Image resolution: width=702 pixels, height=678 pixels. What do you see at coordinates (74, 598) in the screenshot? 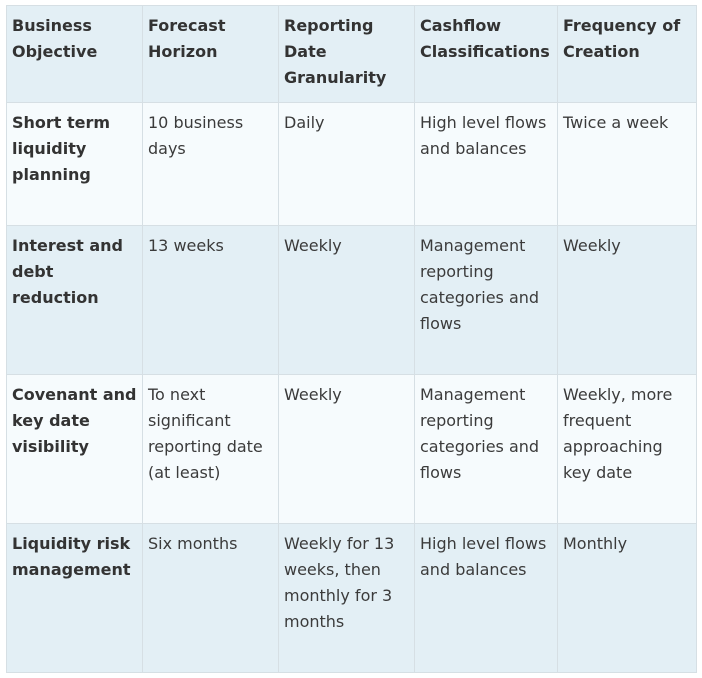
I see `objective-cell: Liquidity risk management` at bounding box center [74, 598].